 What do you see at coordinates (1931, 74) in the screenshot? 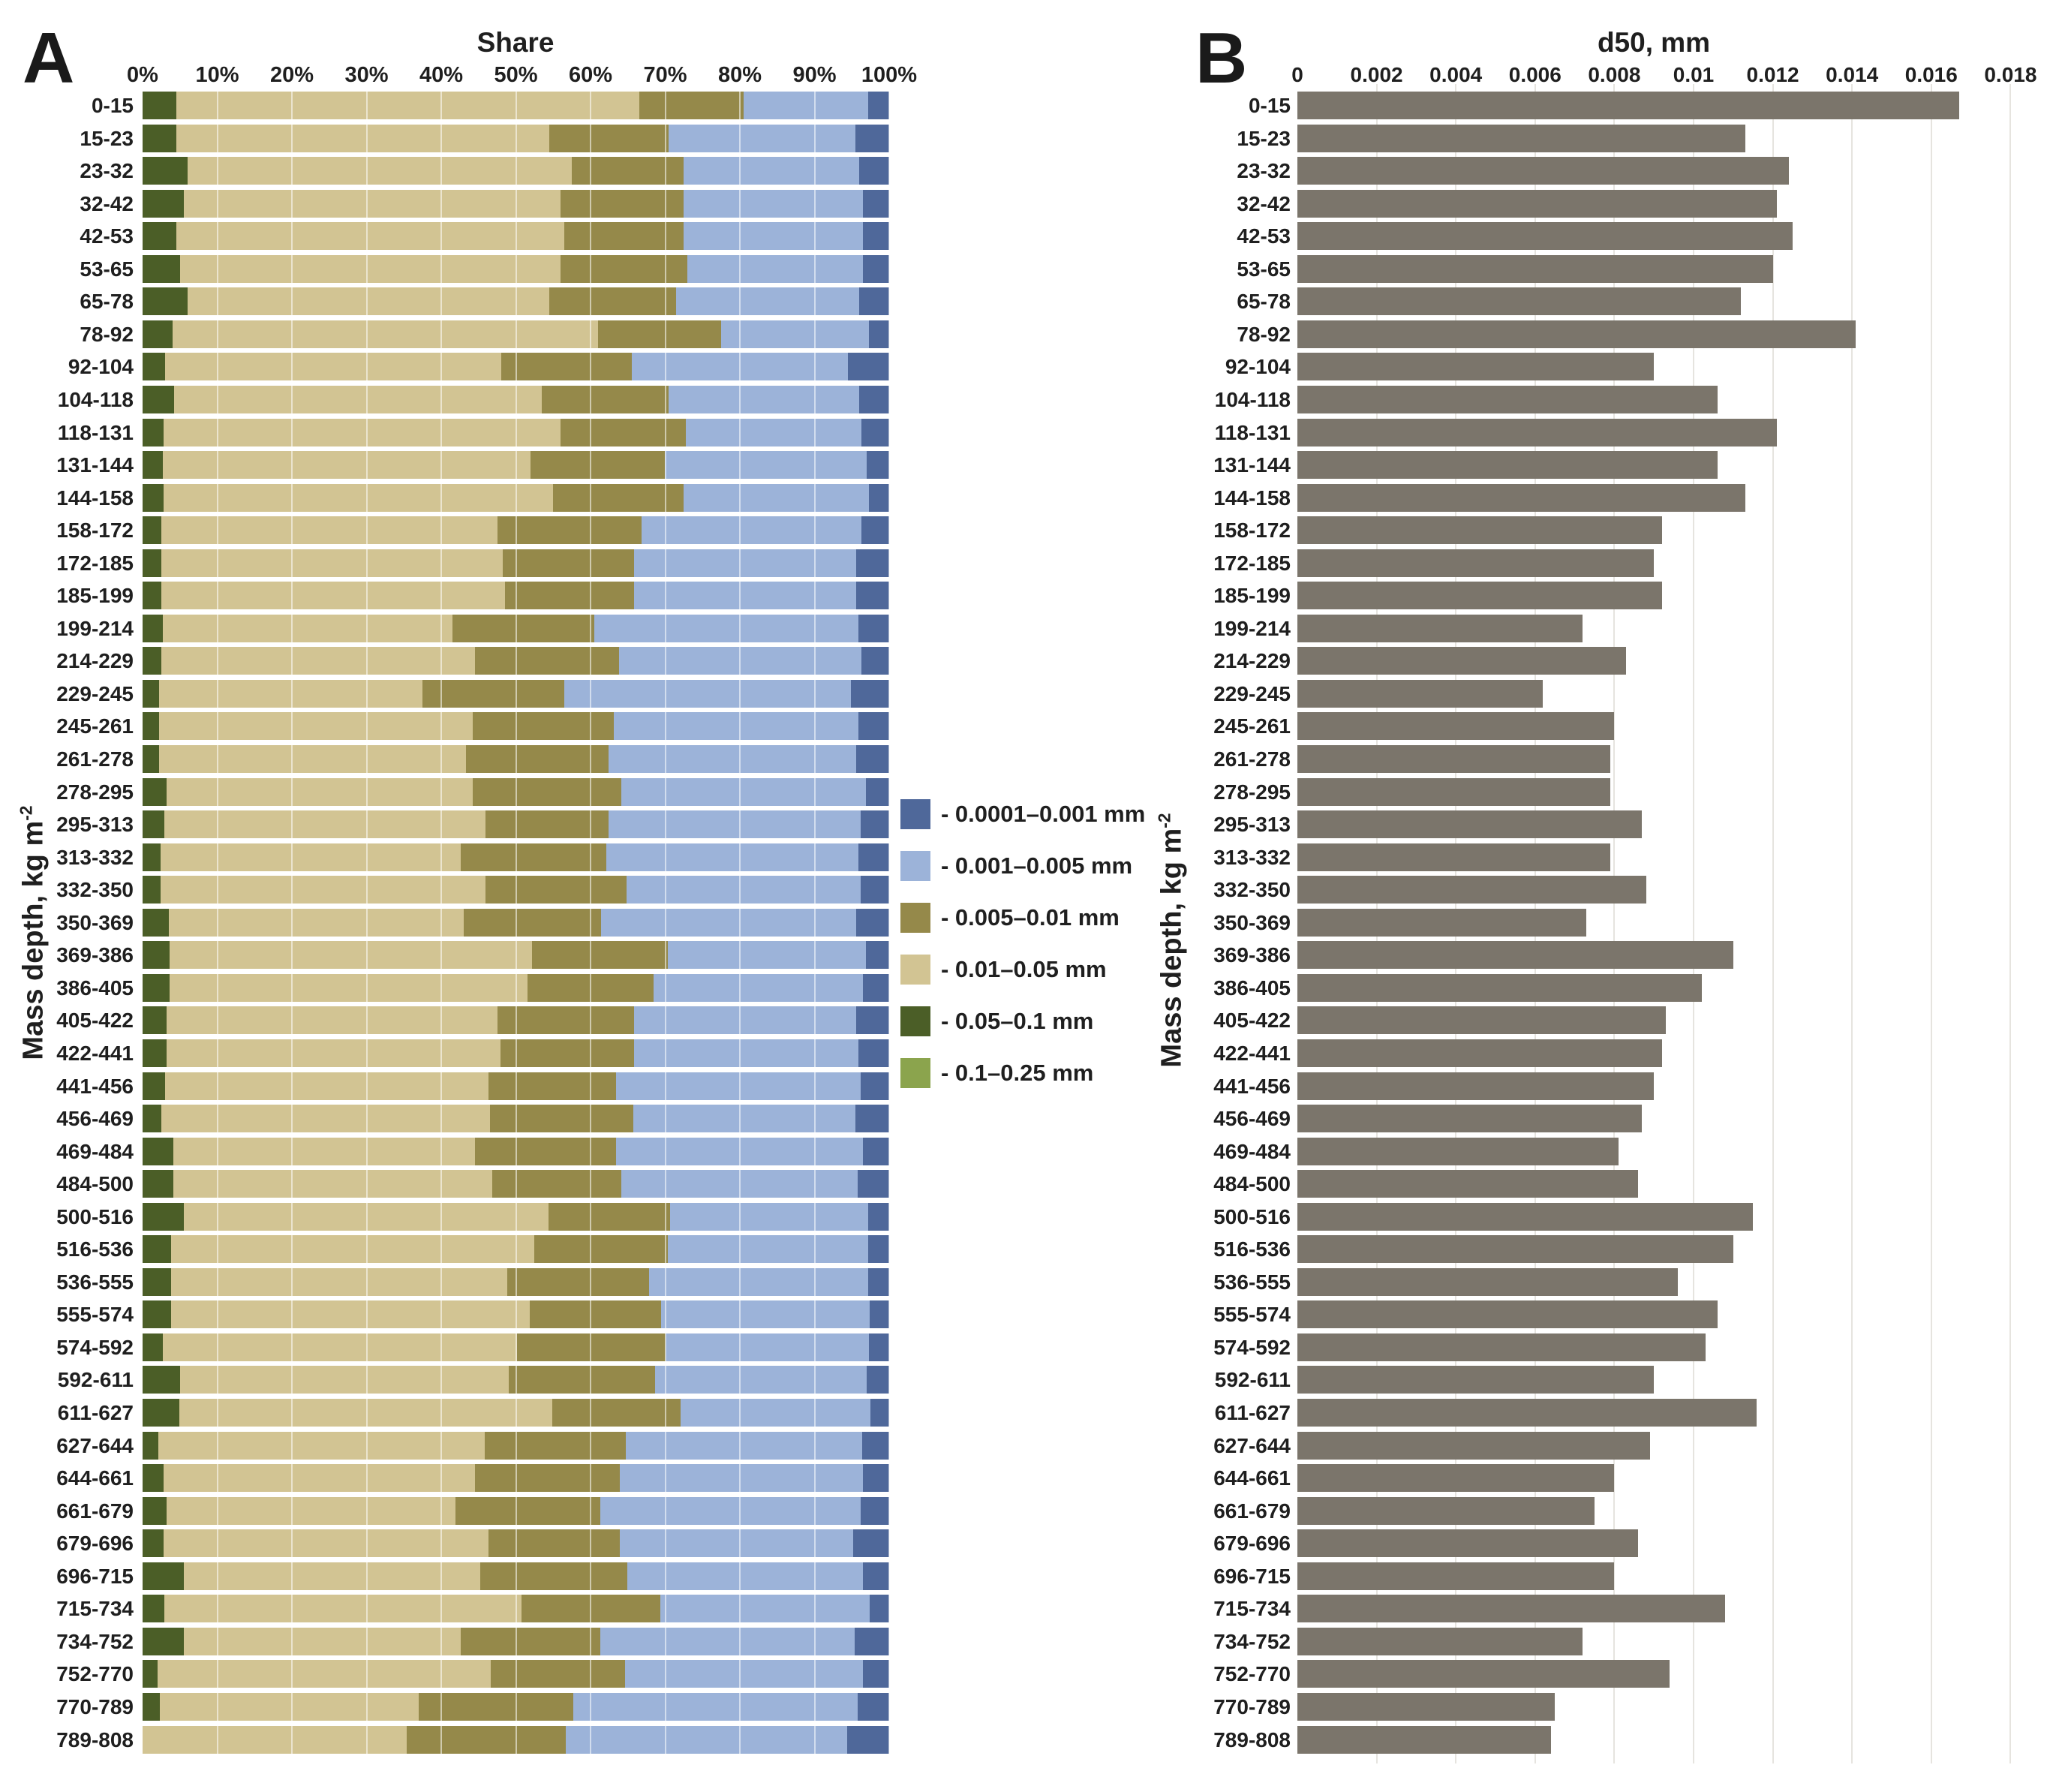
I see `panel-b-x-tick-label: 0.016` at bounding box center [1931, 74].